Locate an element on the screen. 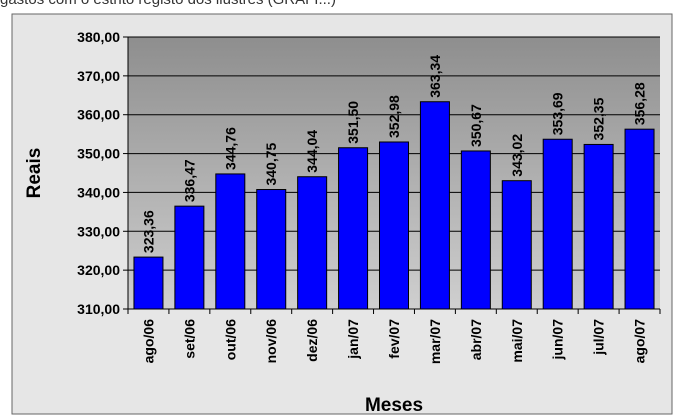 This screenshot has width=677, height=419. x-tick-label-out/06: out/06 is located at coordinates (230, 339).